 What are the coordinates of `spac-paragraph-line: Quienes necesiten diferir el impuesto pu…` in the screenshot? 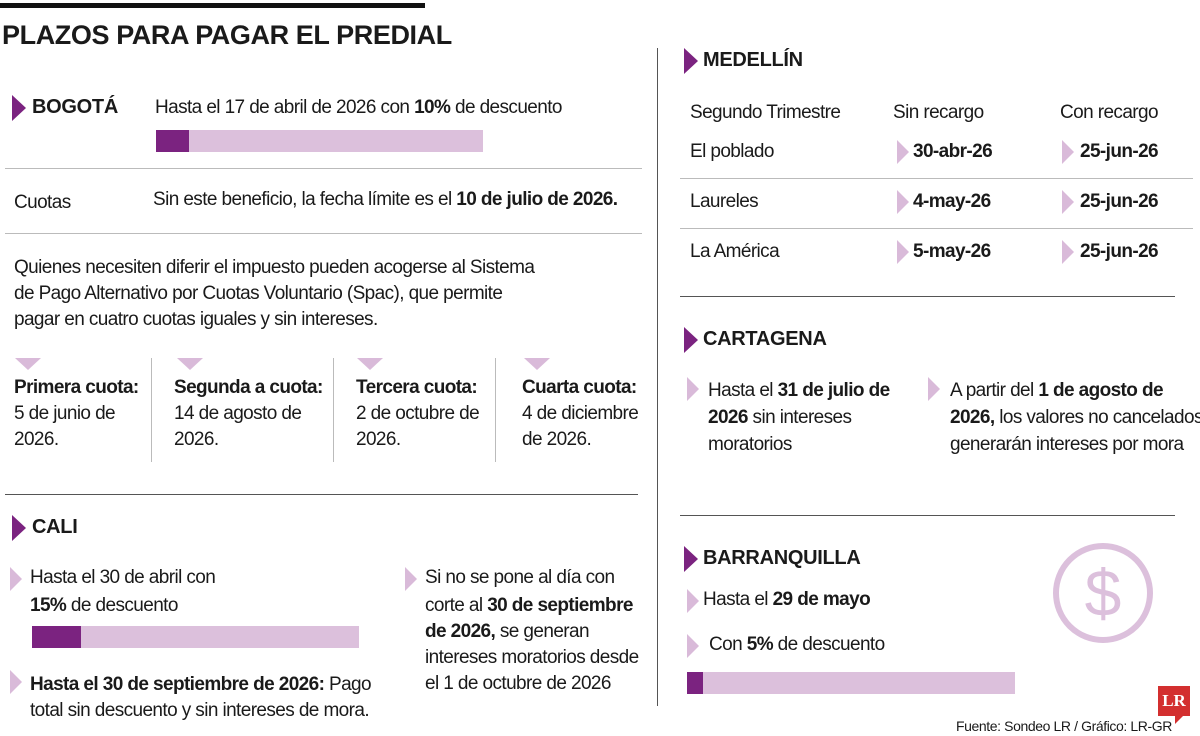 It's located at (274, 267).